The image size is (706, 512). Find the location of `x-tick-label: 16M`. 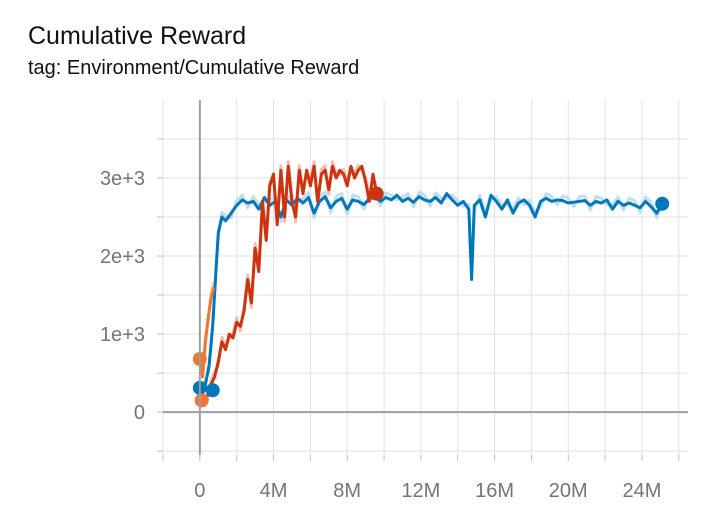

x-tick-label: 16M is located at coordinates (494, 491).